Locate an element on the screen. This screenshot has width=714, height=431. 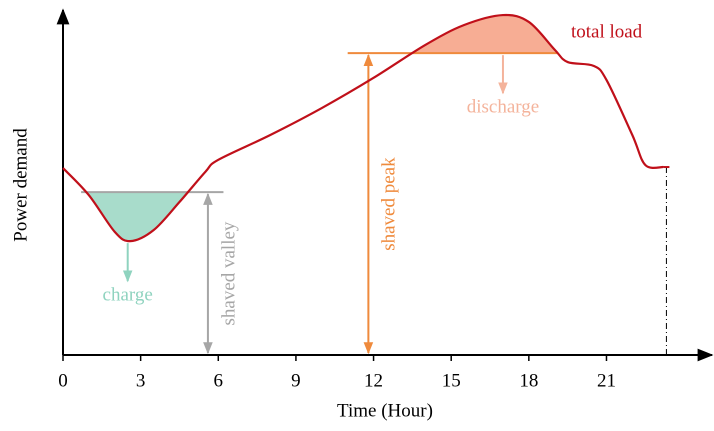
series-label: total load is located at coordinates (607, 31).